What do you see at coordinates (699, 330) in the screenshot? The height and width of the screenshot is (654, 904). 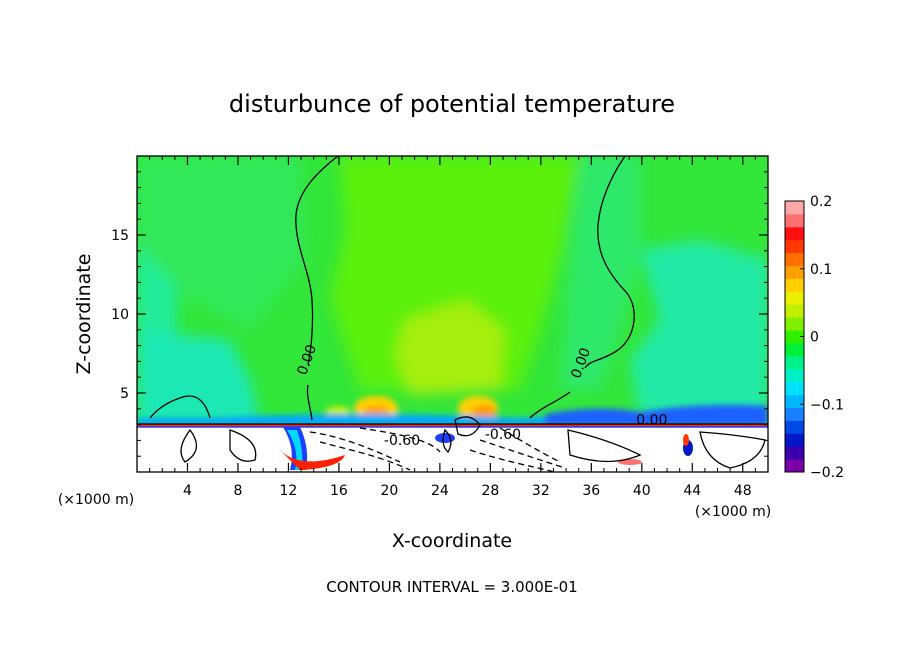 I see `field-region-right-cyan` at bounding box center [699, 330].